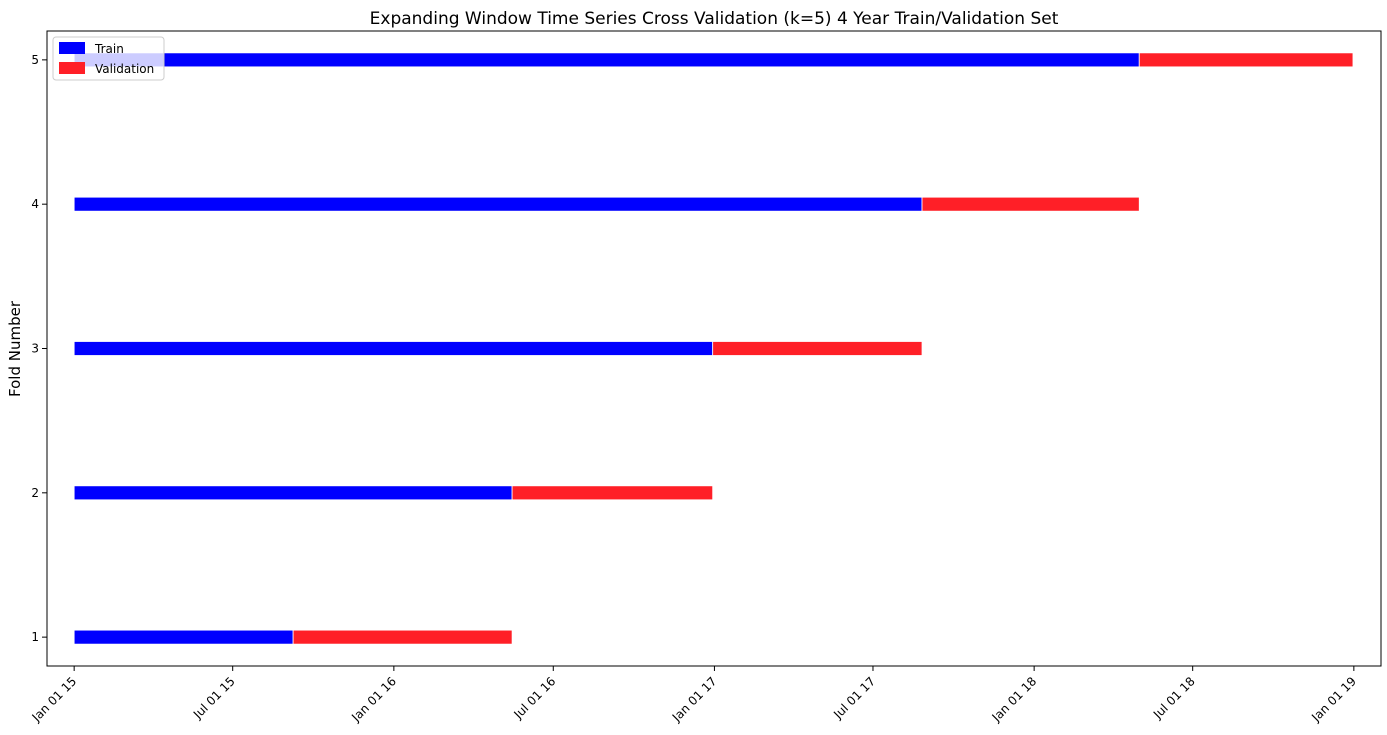 This screenshot has height=735, width=1387. I want to click on x-tick-label: Jan 01 16, so click(373, 699).